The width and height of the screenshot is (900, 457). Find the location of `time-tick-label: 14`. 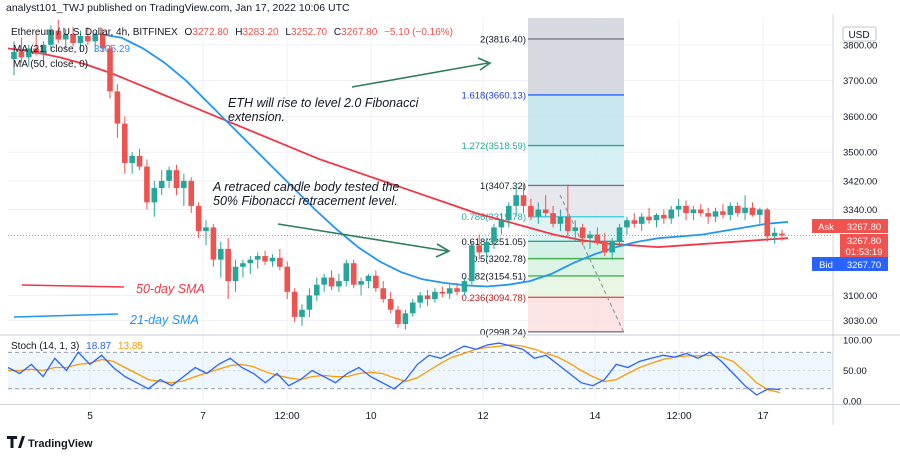

time-tick-label: 14 is located at coordinates (595, 416).